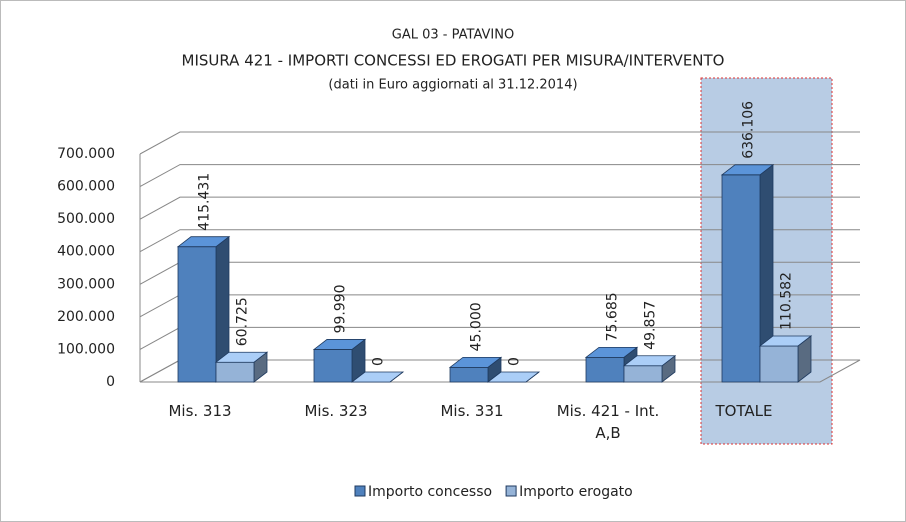  Describe the element at coordinates (453, 35) in the screenshot. I see `chart-title: GAL 03 - PATAVINO` at that location.